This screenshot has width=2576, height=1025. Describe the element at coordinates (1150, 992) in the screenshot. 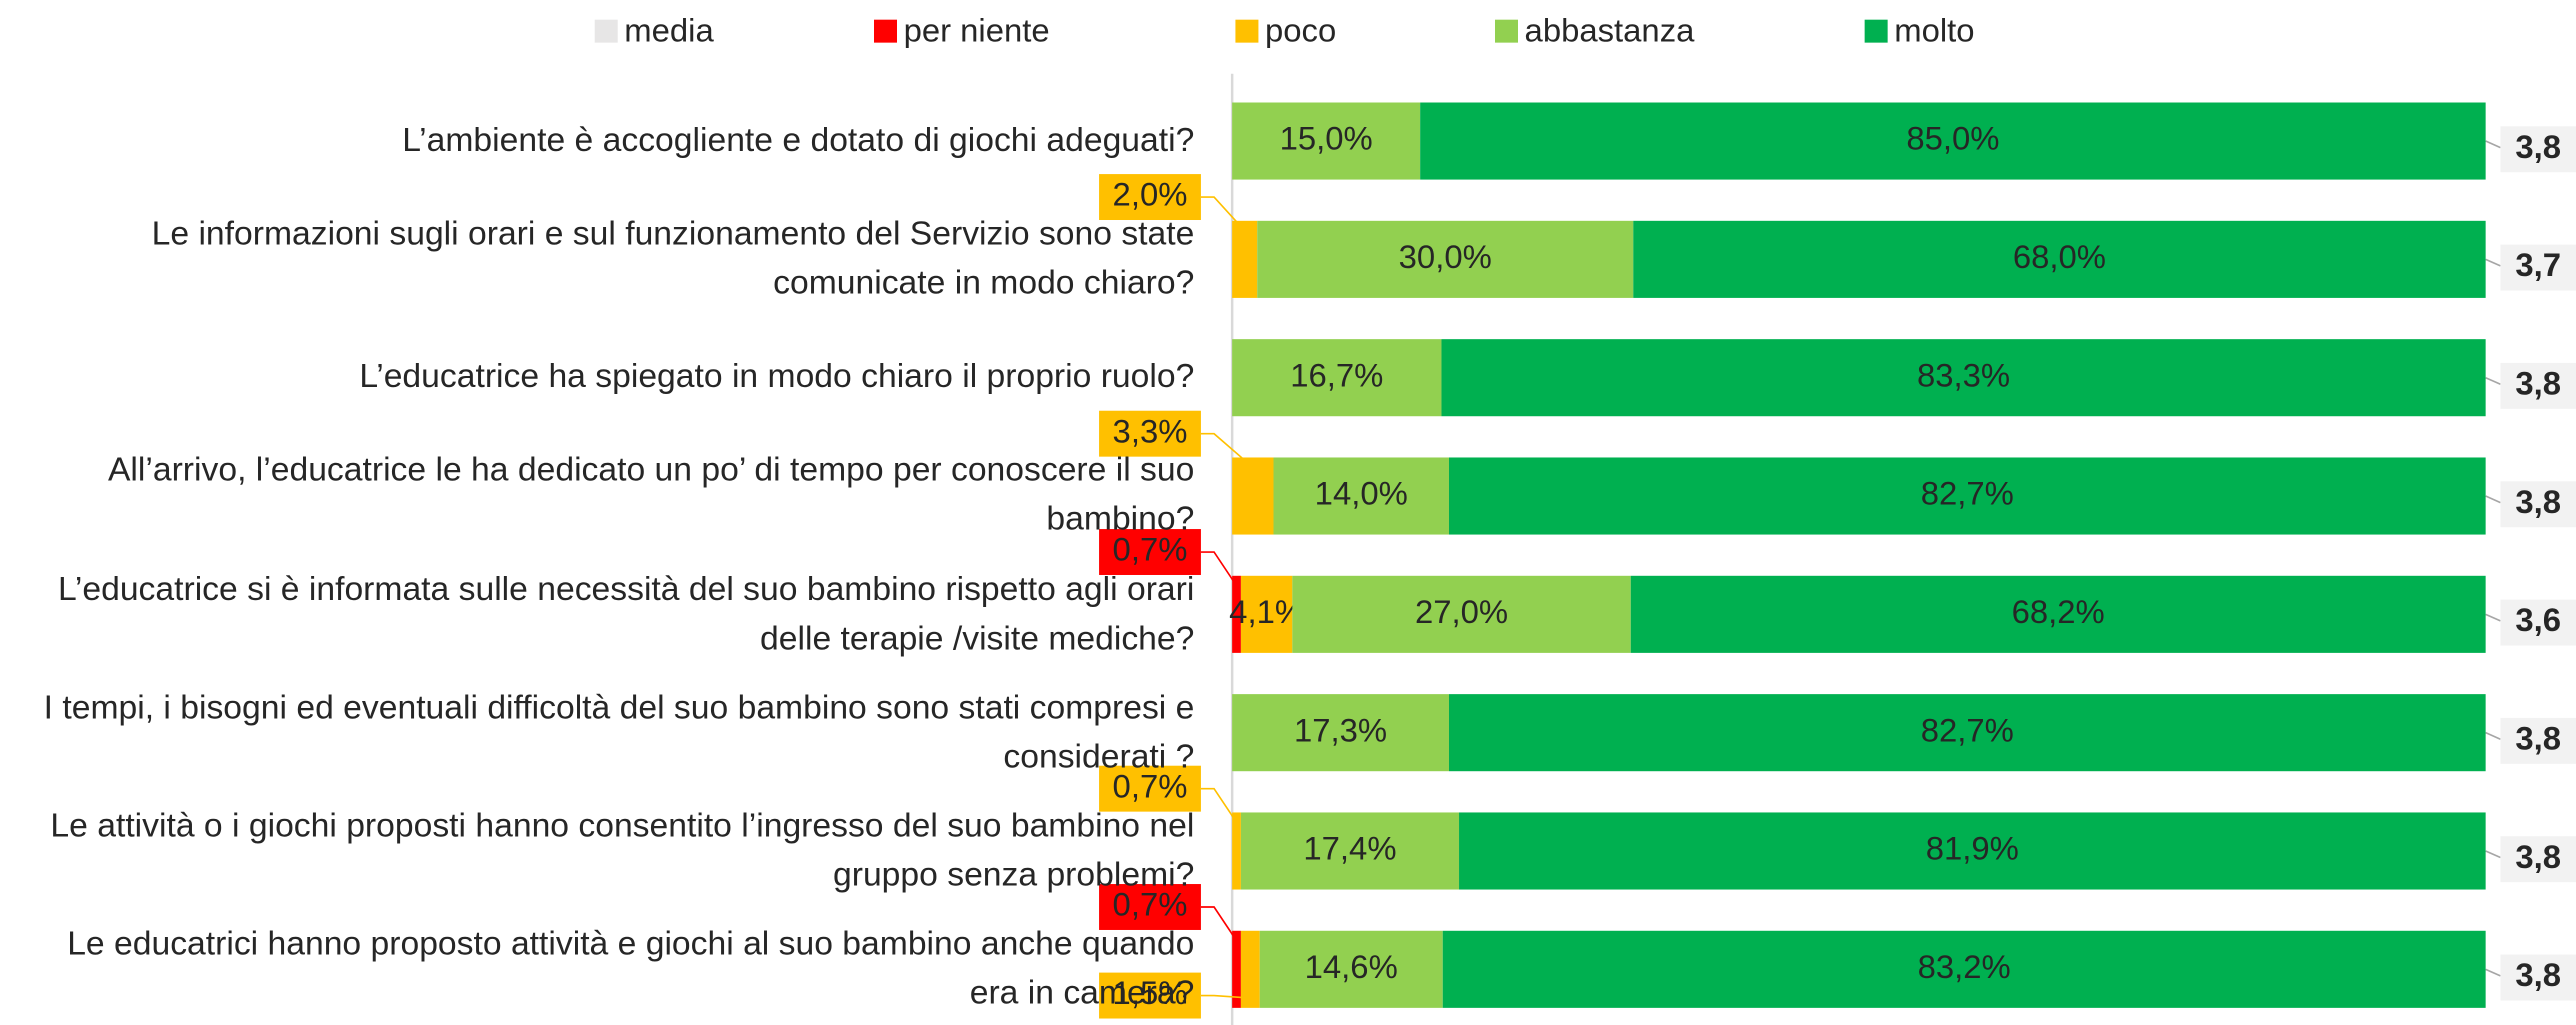

I see `value-label: 1,5%` at that location.